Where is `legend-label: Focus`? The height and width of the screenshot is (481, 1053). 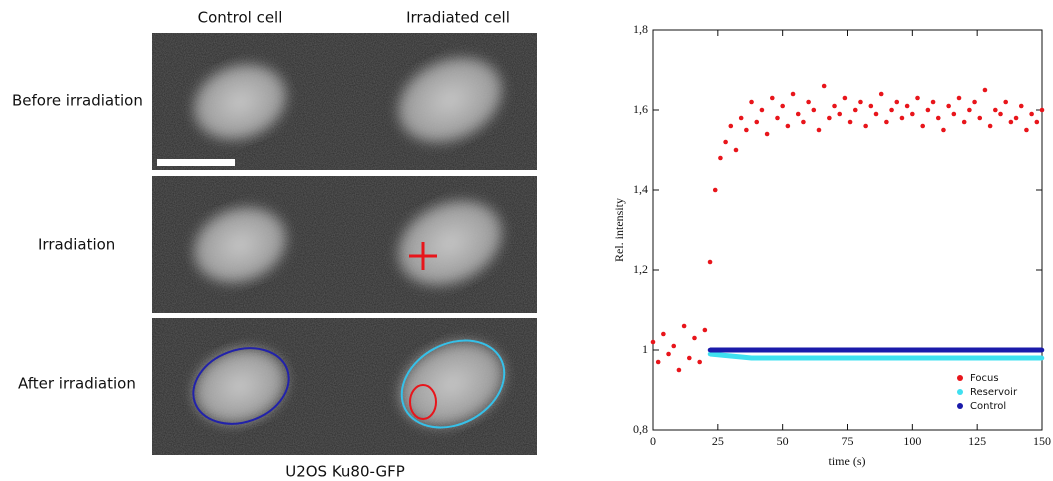 legend-label: Focus is located at coordinates (984, 378).